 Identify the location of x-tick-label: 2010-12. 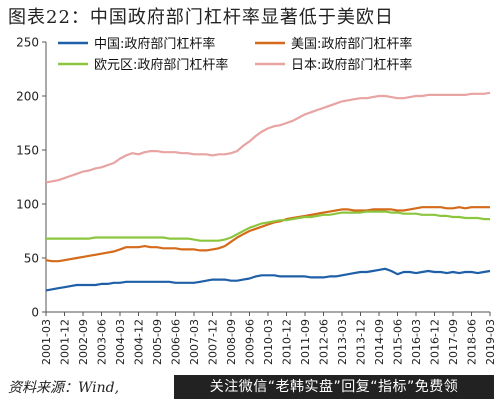
(287, 342).